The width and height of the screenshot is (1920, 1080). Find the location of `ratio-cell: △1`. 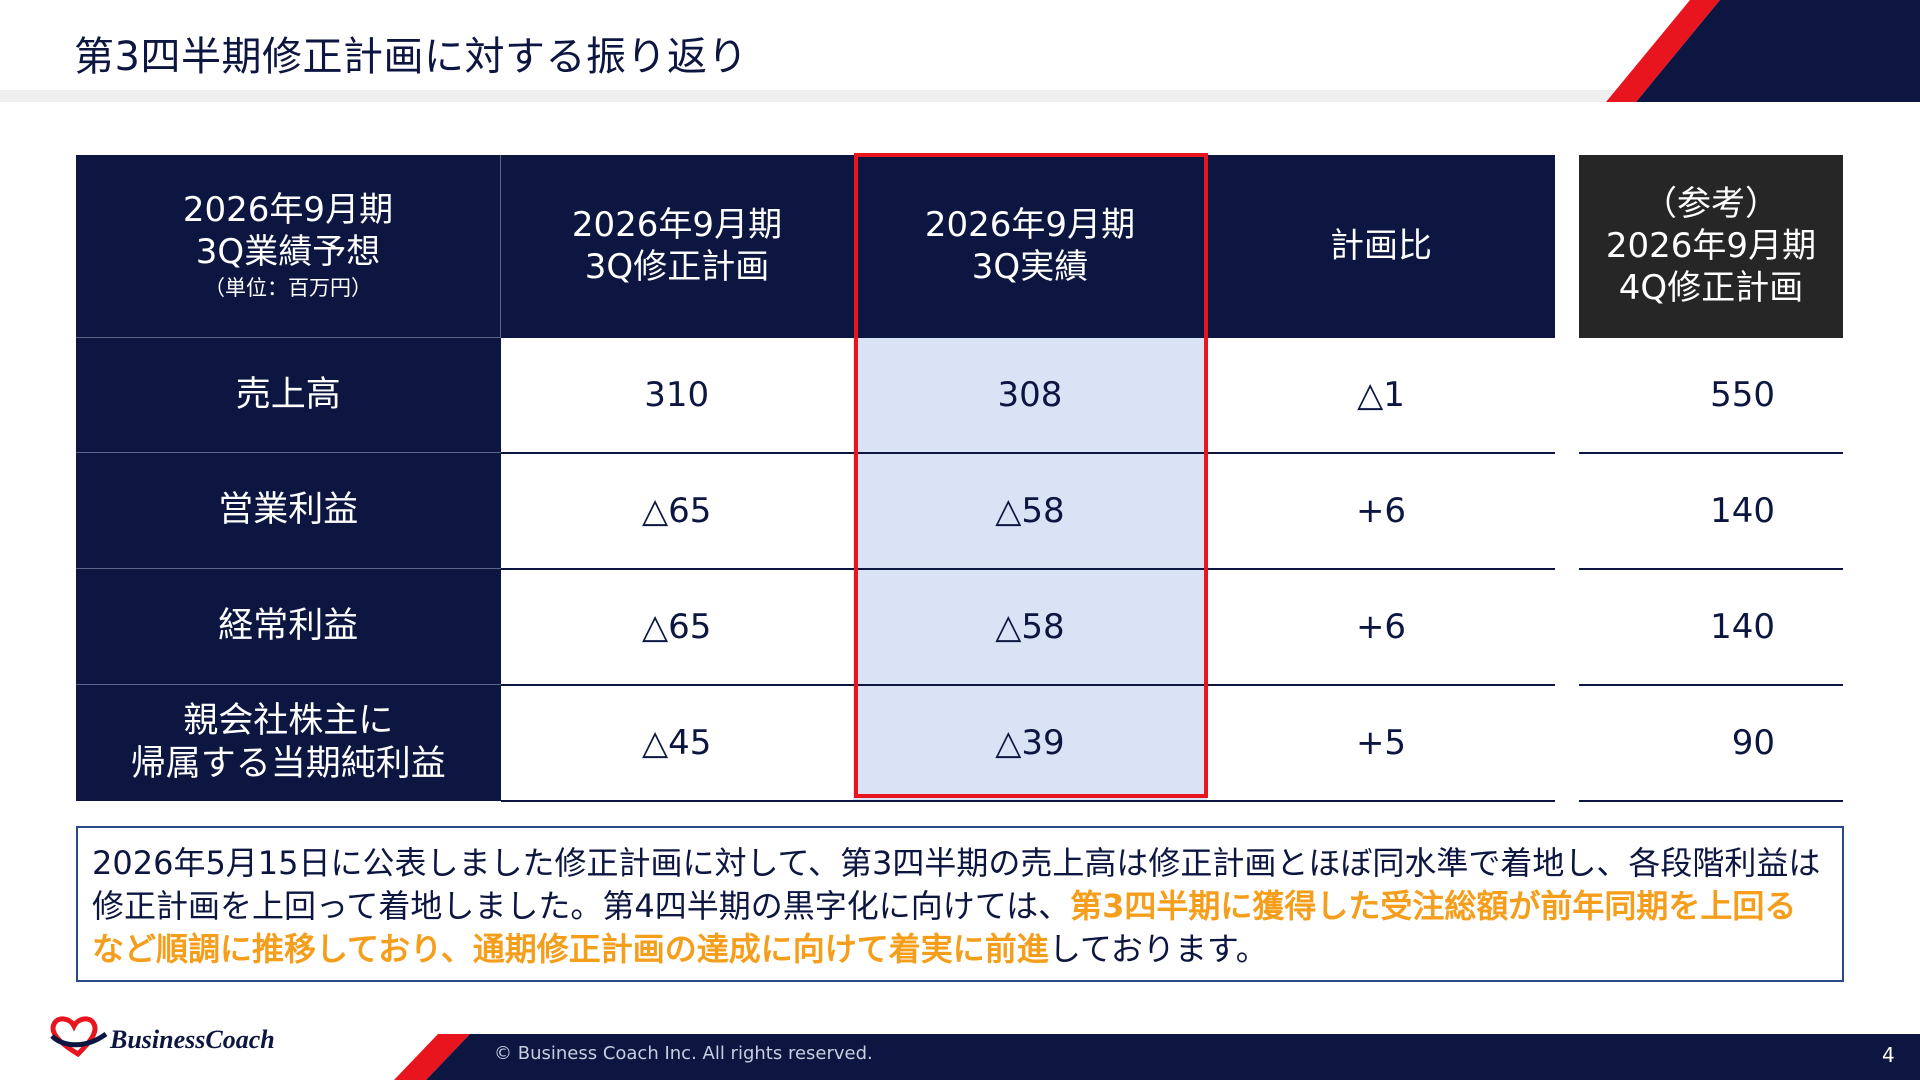

ratio-cell: △1 is located at coordinates (1381, 395).